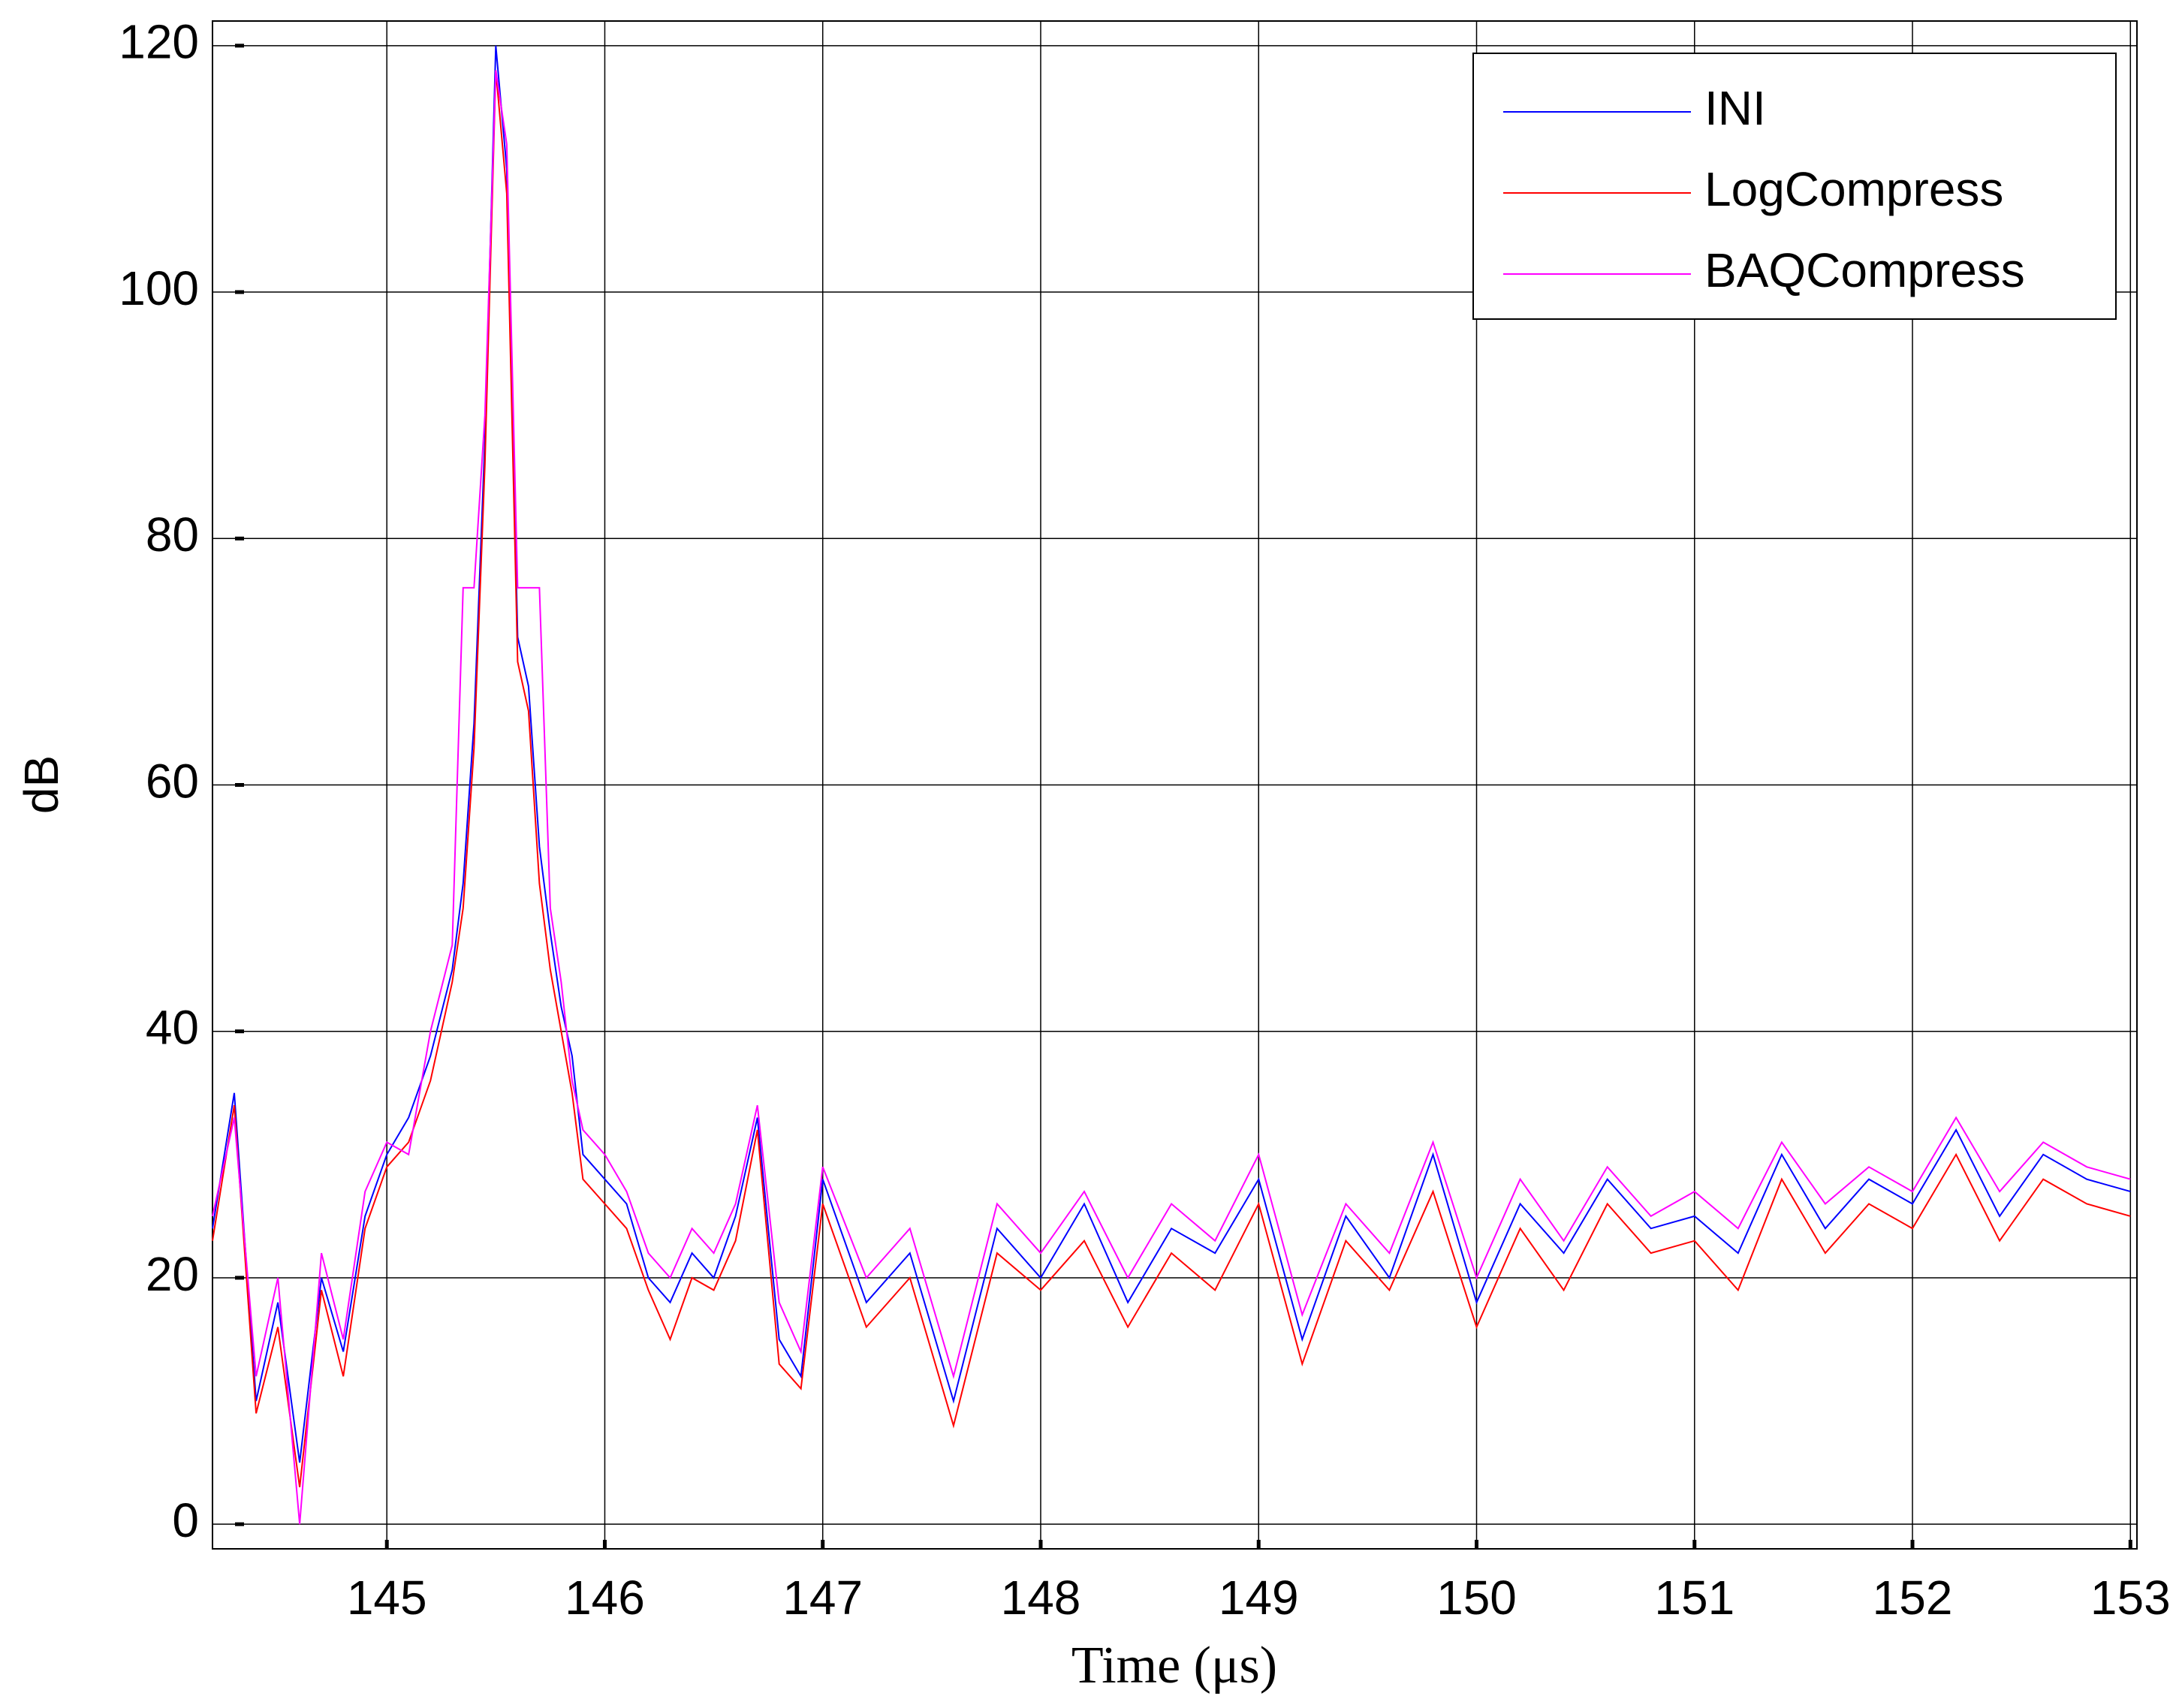 The image size is (2179, 1708). I want to click on x-tick-label: 145, so click(387, 1598).